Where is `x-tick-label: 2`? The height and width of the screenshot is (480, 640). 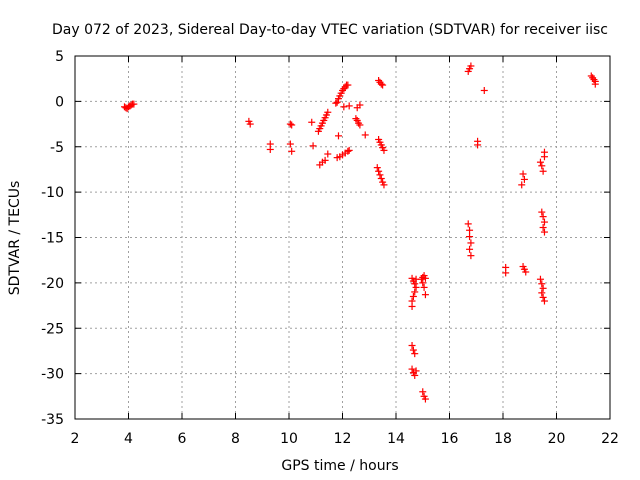 x-tick-label: 2 is located at coordinates (75, 439).